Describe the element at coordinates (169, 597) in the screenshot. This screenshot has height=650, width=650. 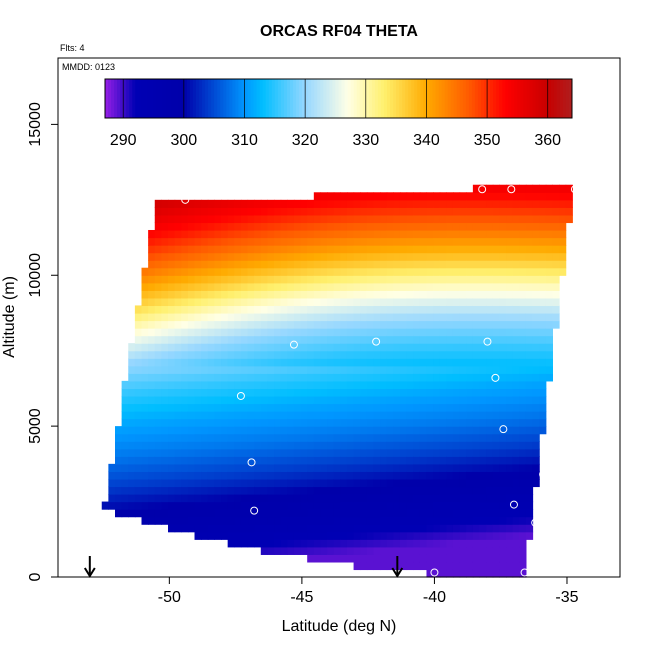
I see `x-tick-label: -50` at that location.